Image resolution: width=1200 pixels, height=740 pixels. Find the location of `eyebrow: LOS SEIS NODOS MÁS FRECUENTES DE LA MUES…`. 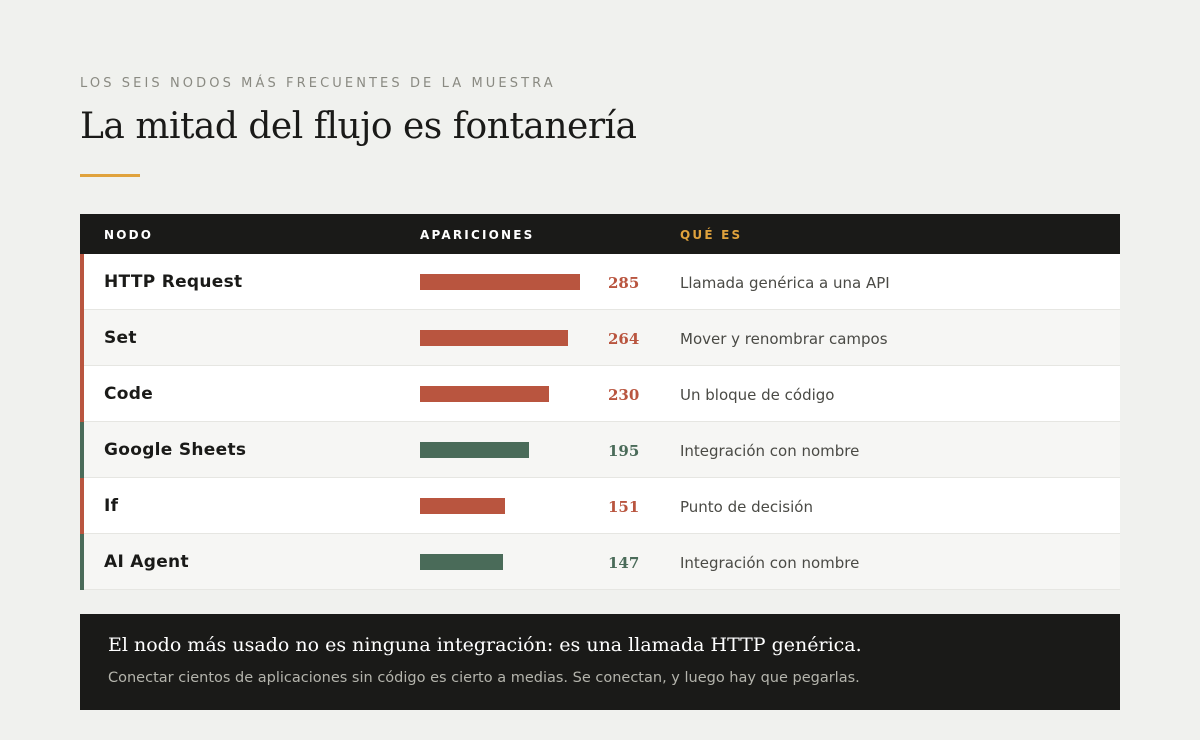

eyebrow: LOS SEIS NODOS MÁS FRECUENTES DE LA MUES… is located at coordinates (318, 83).